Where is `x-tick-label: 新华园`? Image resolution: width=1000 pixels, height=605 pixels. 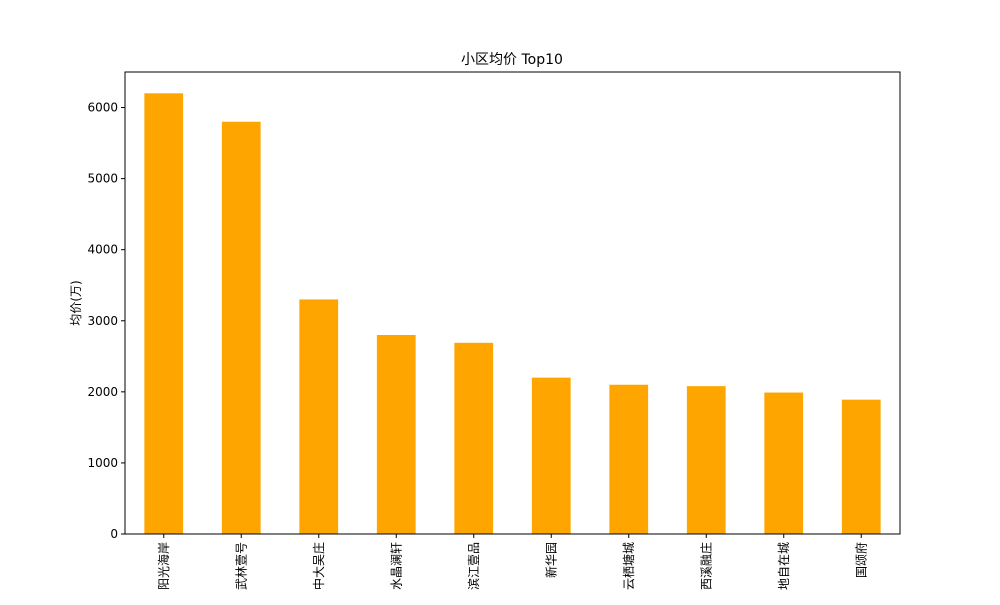
x-tick-label: 新华园 is located at coordinates (550, 560).